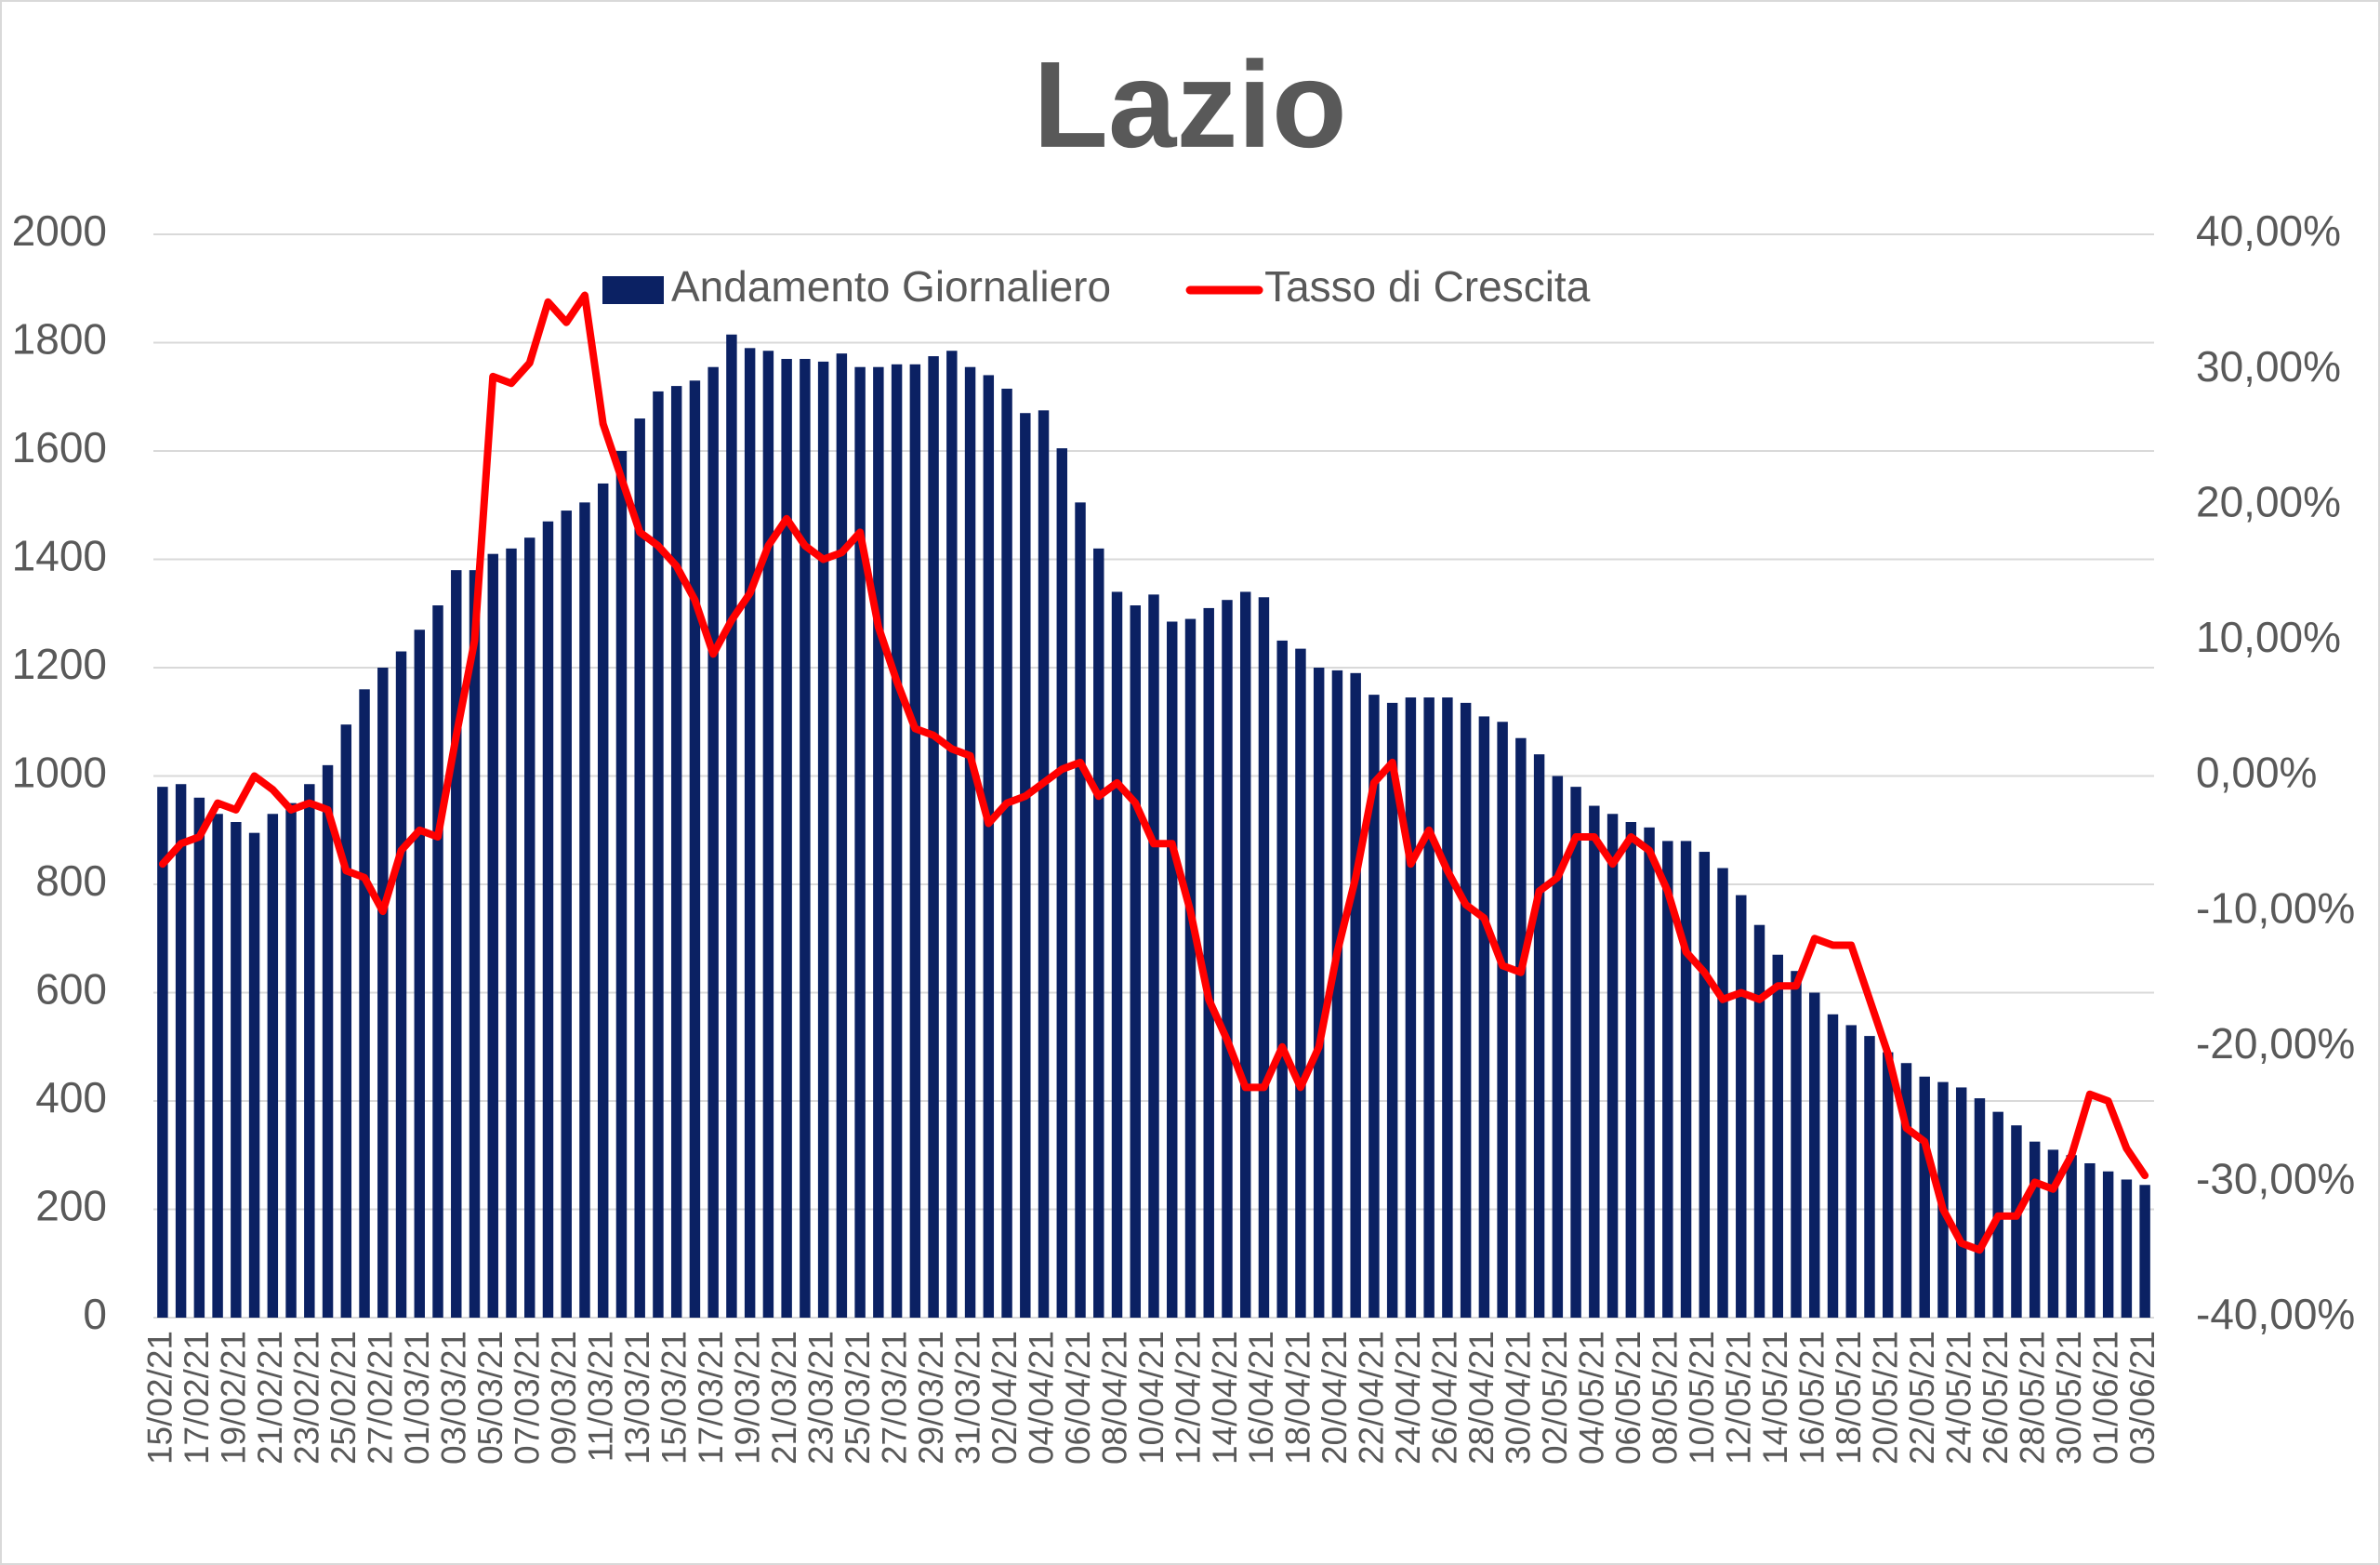 Image resolution: width=2380 pixels, height=1565 pixels. What do you see at coordinates (820, 1398) in the screenshot?
I see `x-tick-label: 23/03/21` at bounding box center [820, 1398].